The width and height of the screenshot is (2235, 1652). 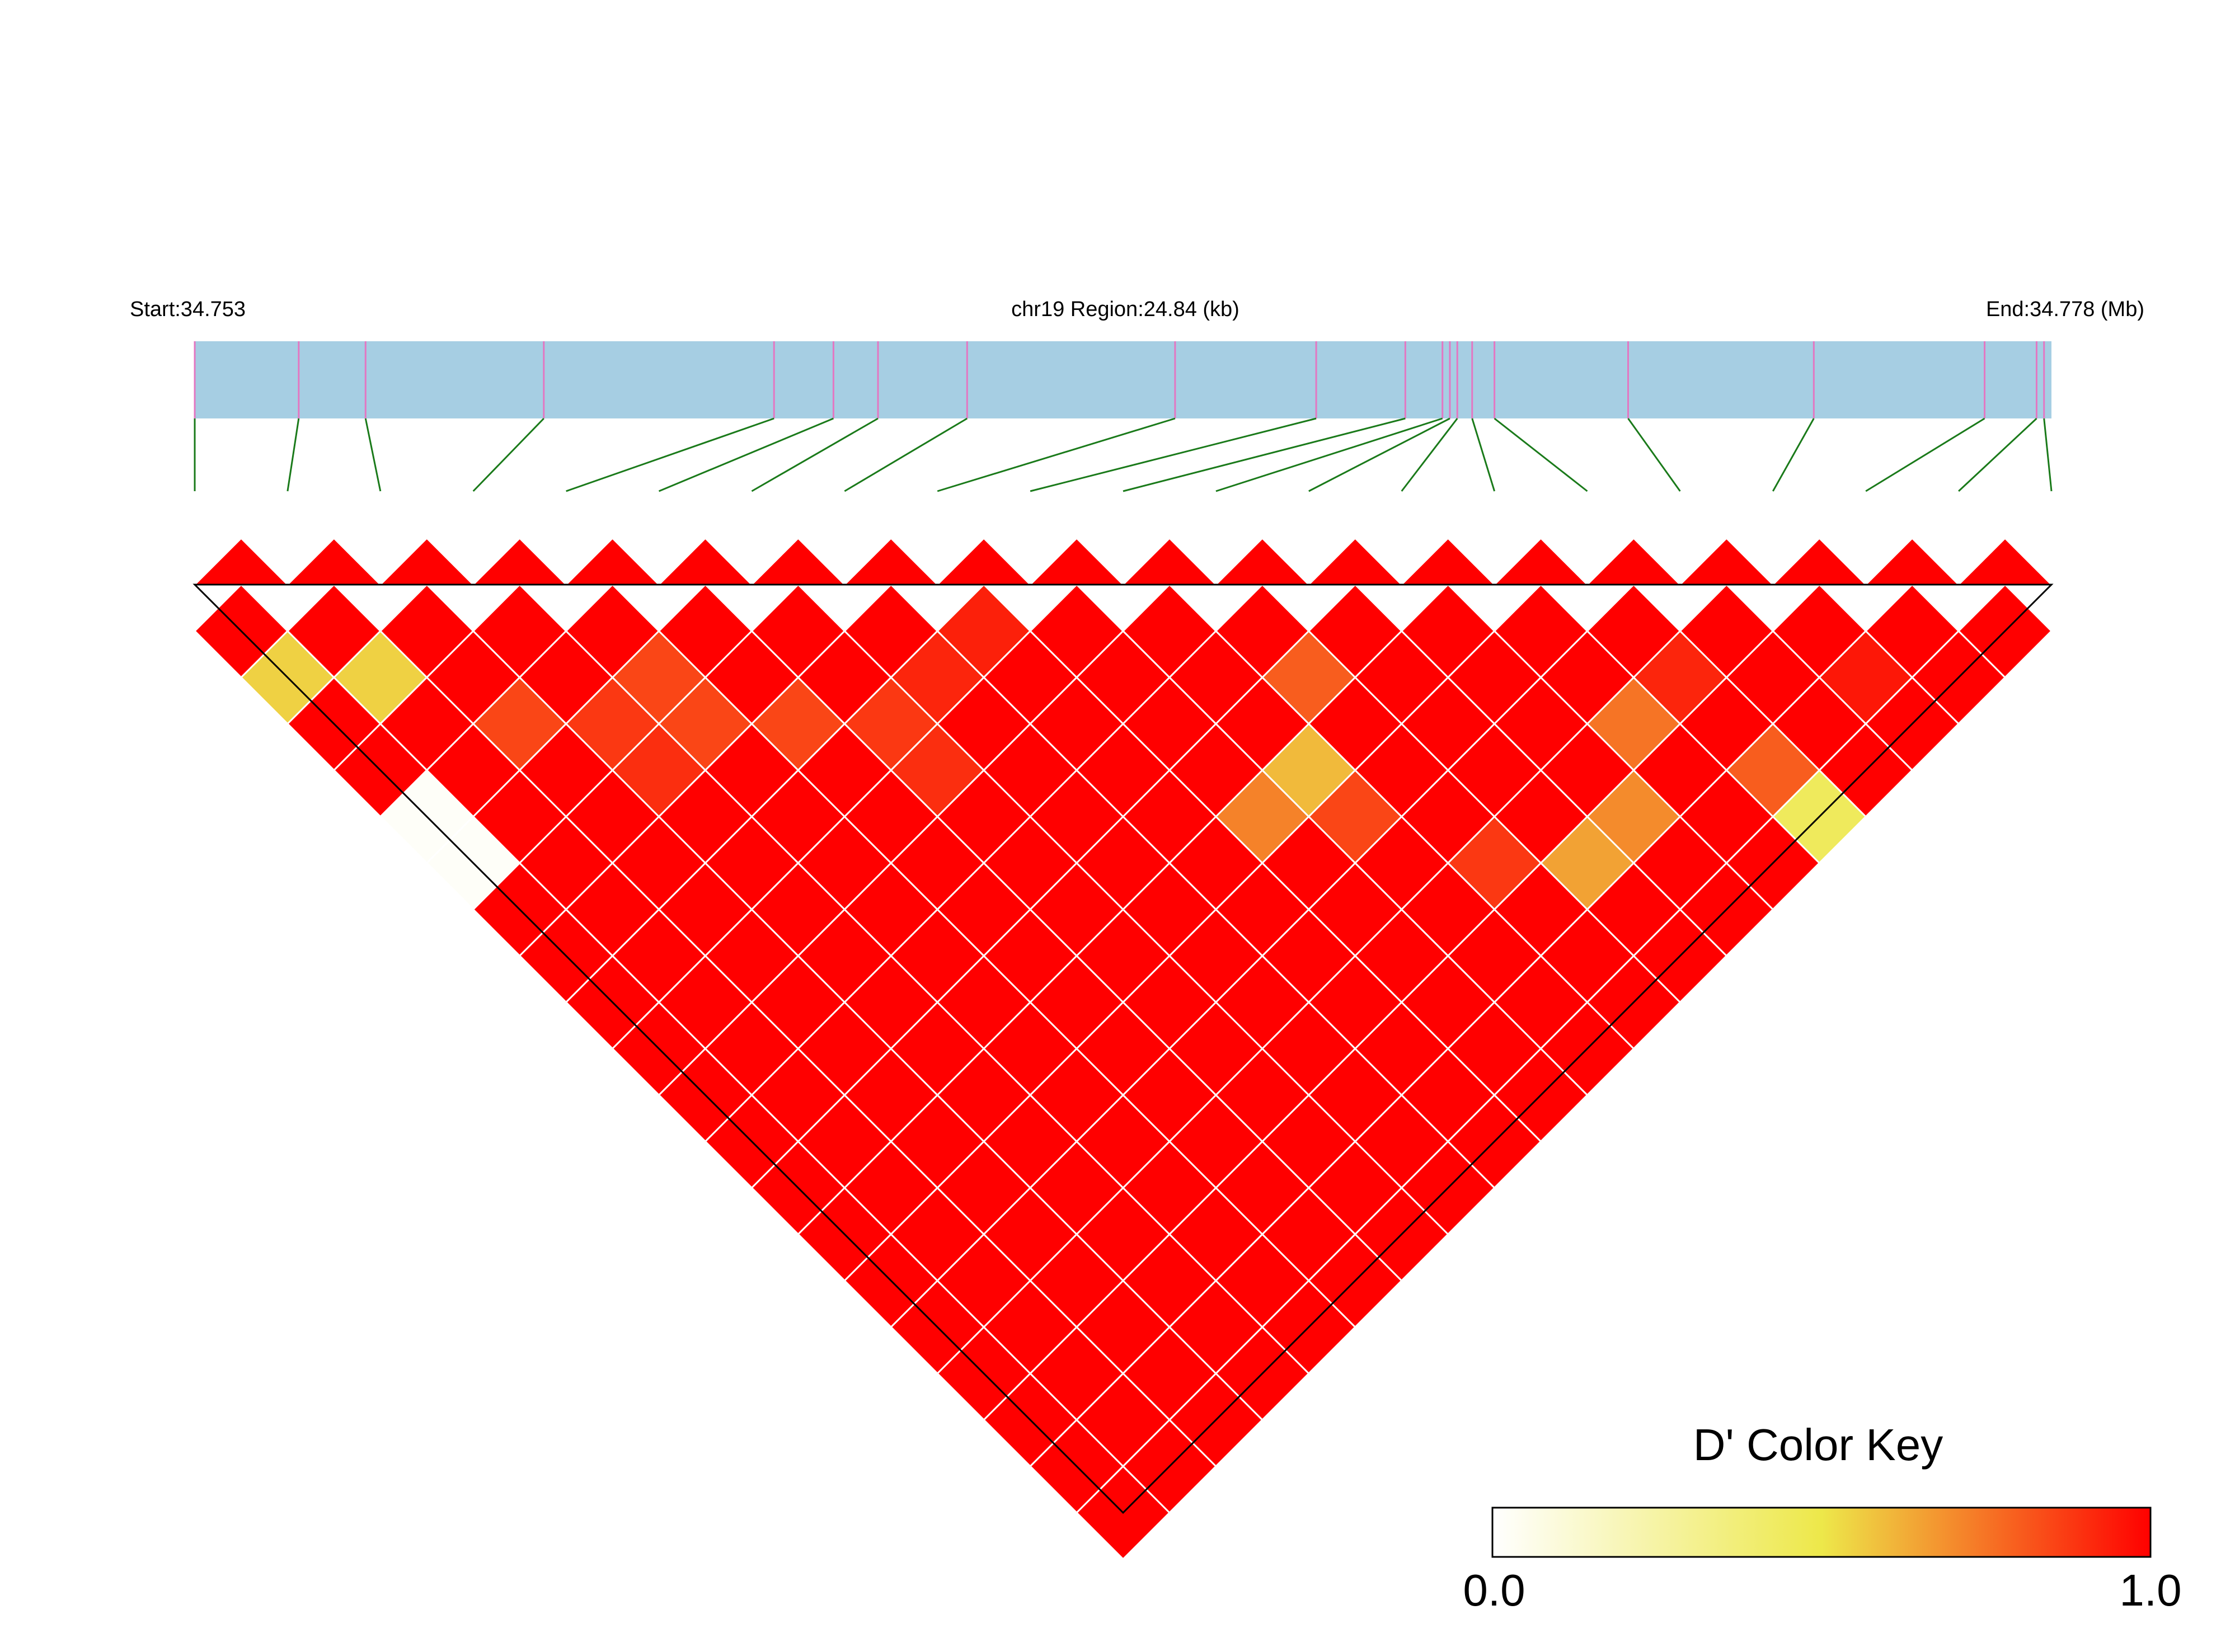 I want to click on chromosome-region-bar, so click(x=1123, y=379).